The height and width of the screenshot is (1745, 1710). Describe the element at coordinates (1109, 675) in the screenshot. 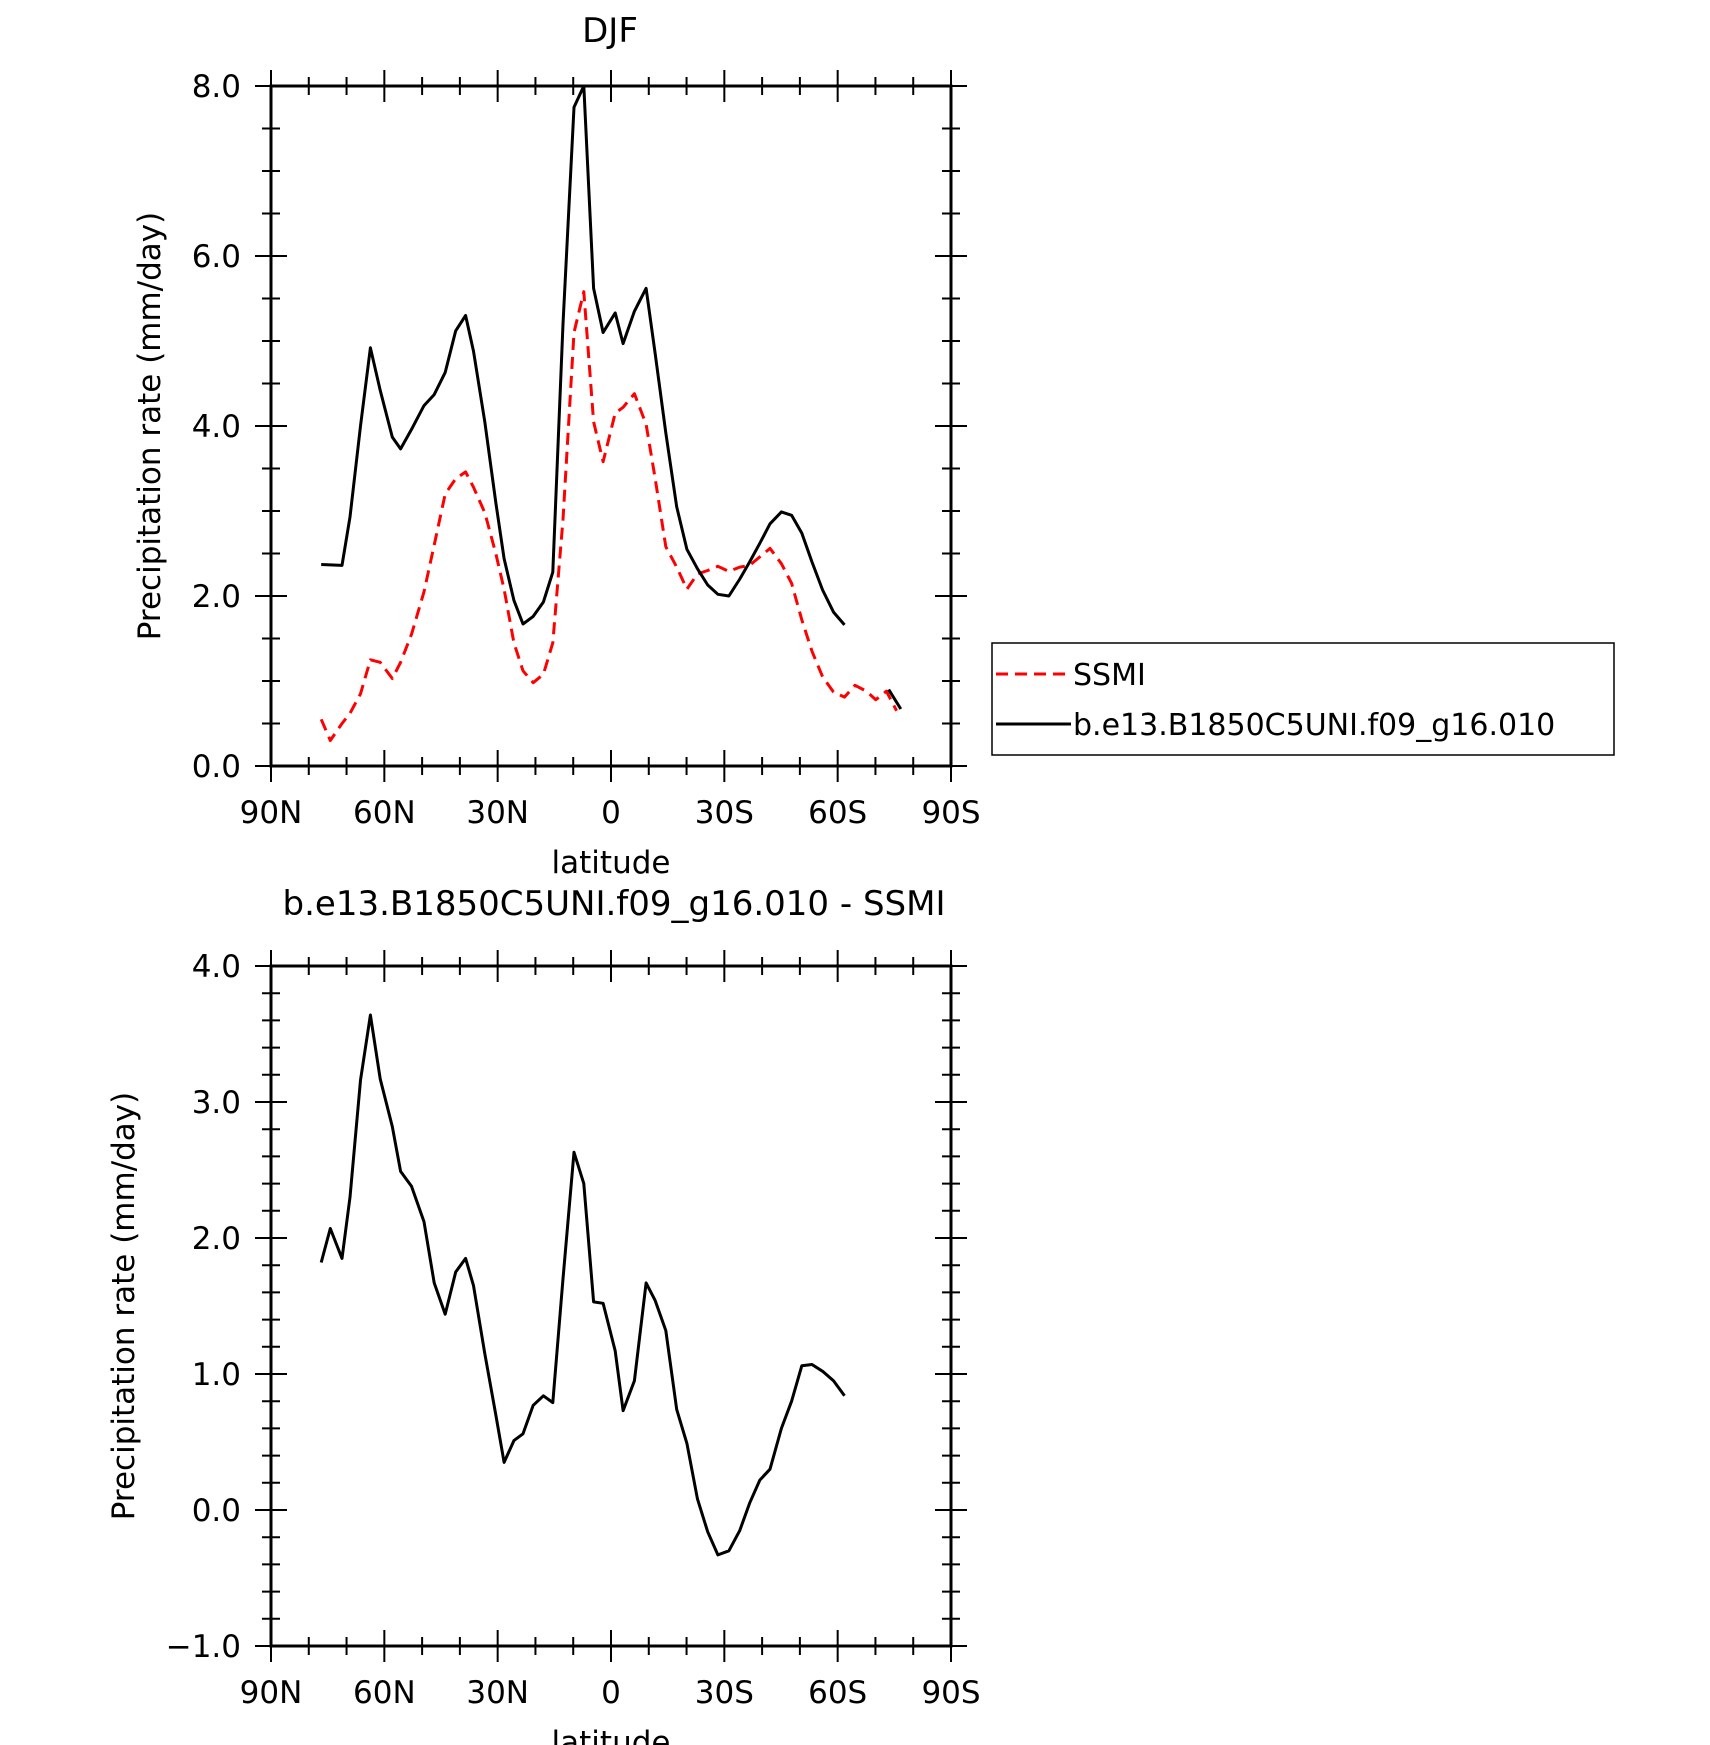

I see `legend-label-ssmi: SSMI` at that location.